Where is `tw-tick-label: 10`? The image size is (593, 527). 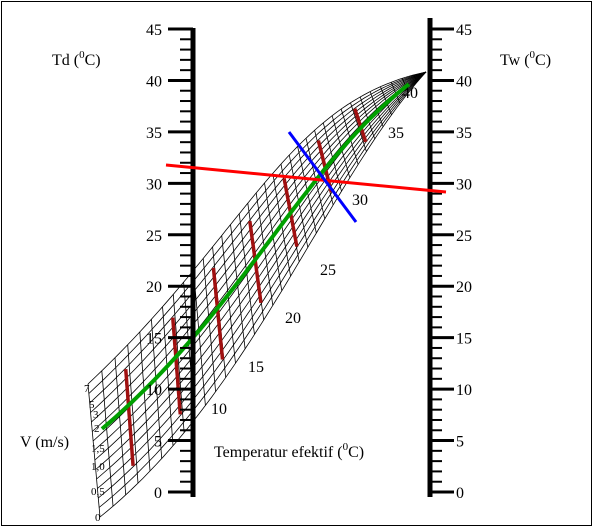 tw-tick-label: 10 is located at coordinates (464, 390).